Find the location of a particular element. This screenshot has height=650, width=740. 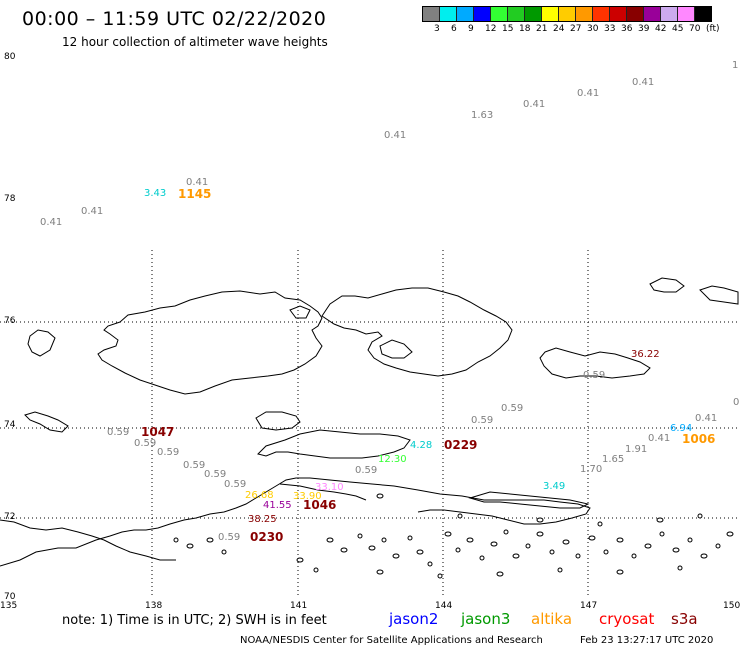

legend-cryosat: cryosat is located at coordinates (627, 619).